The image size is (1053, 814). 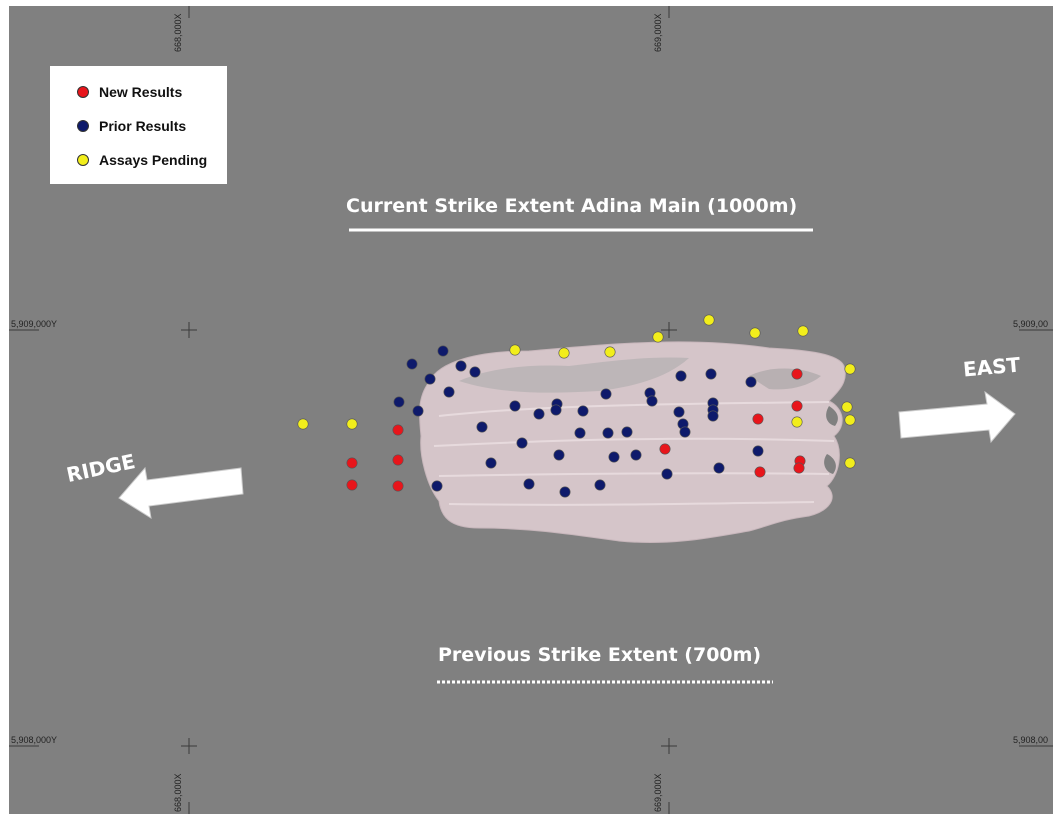 I want to click on navy-dot-icon, so click(x=83, y=126).